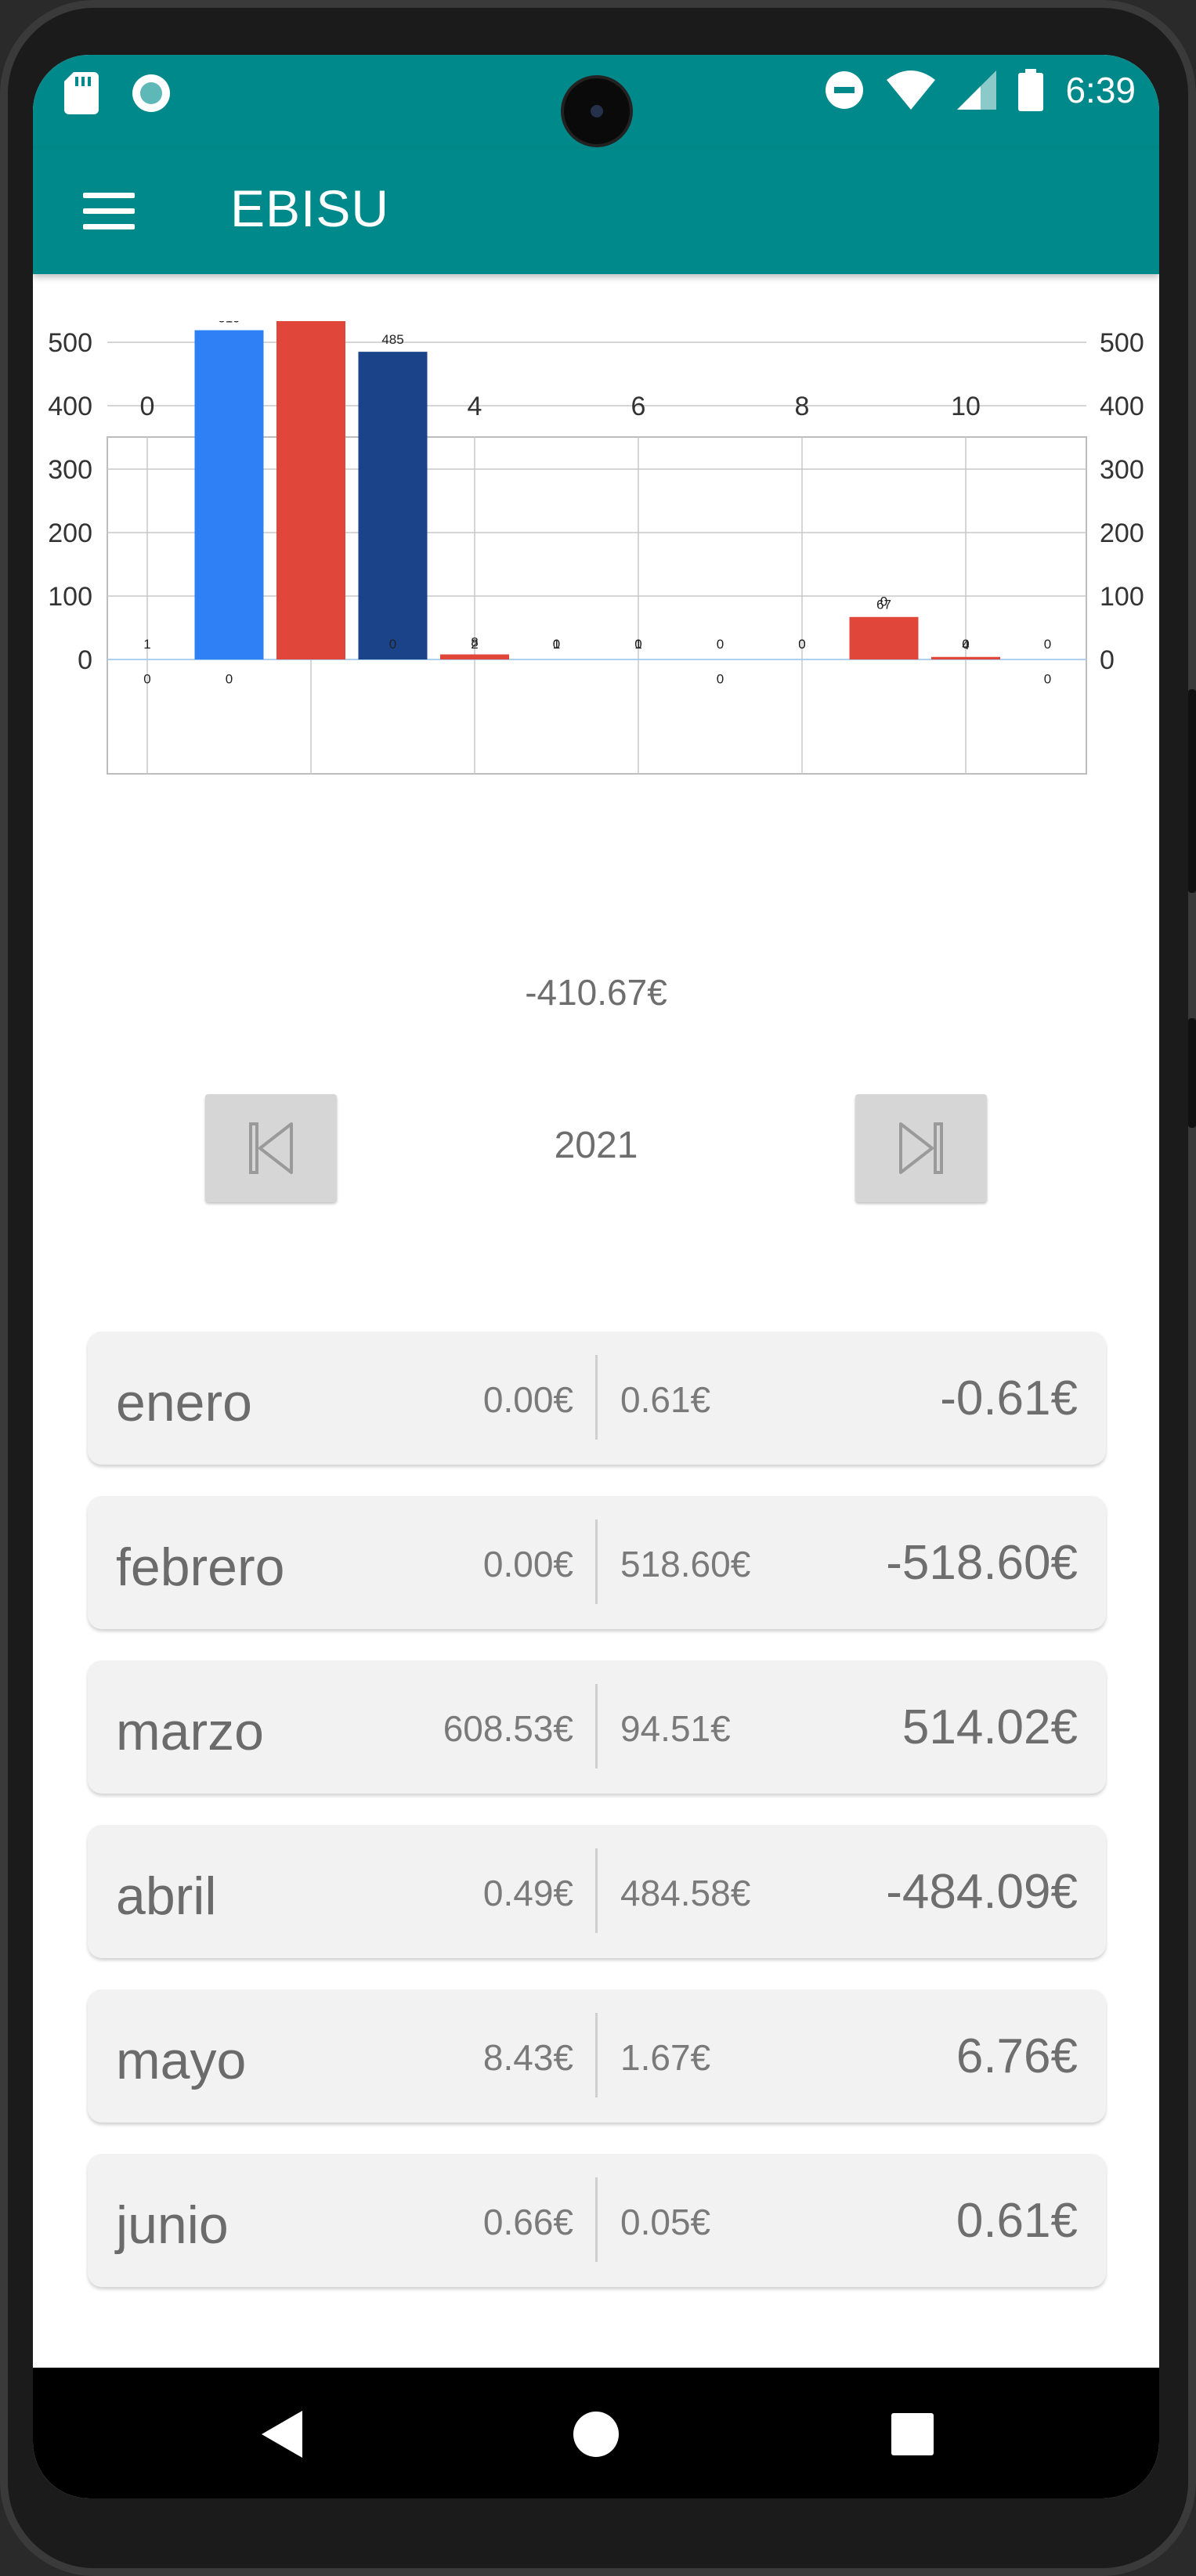 This screenshot has width=1196, height=2576. I want to click on month-balance: -484.09€, so click(982, 1892).